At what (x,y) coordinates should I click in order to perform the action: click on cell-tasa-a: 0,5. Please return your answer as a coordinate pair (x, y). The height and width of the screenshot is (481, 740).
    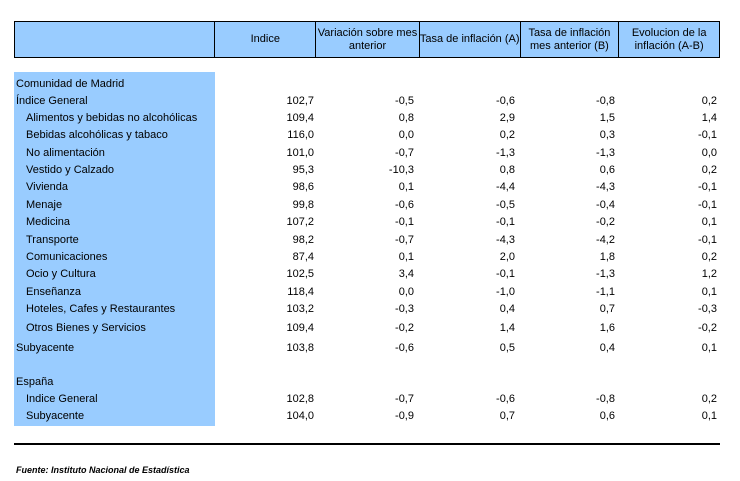
    Looking at the image, I should click on (507, 348).